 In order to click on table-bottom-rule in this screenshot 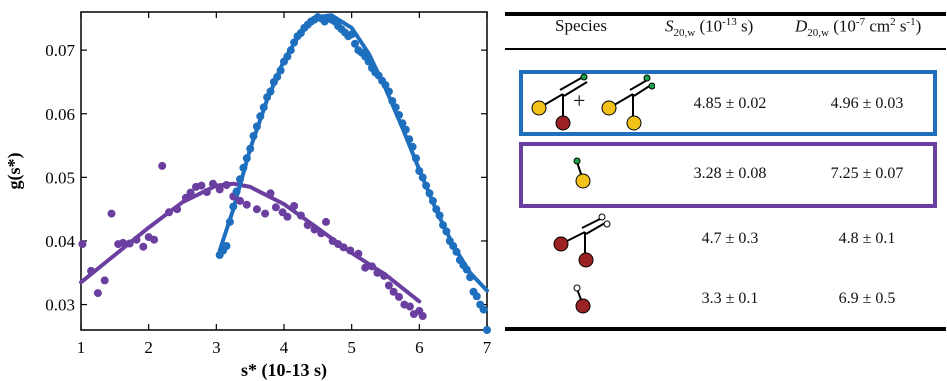, I will do `click(725, 329)`.